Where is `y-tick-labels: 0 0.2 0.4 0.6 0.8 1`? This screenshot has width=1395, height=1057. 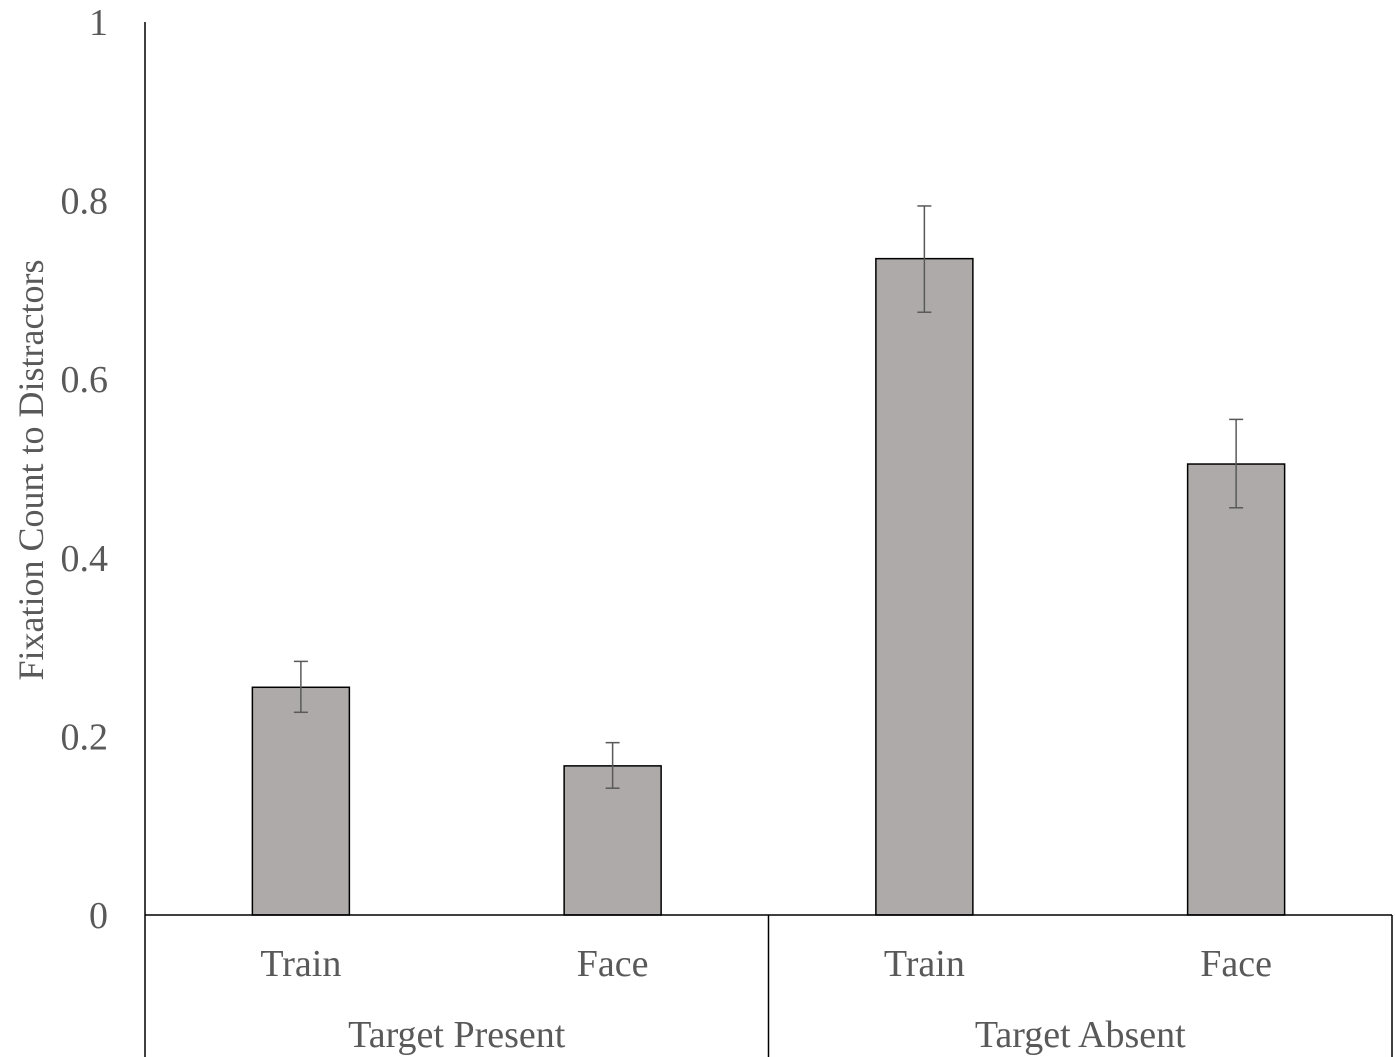
y-tick-labels: 0 0.2 0.4 0.6 0.8 1 is located at coordinates (85, 469).